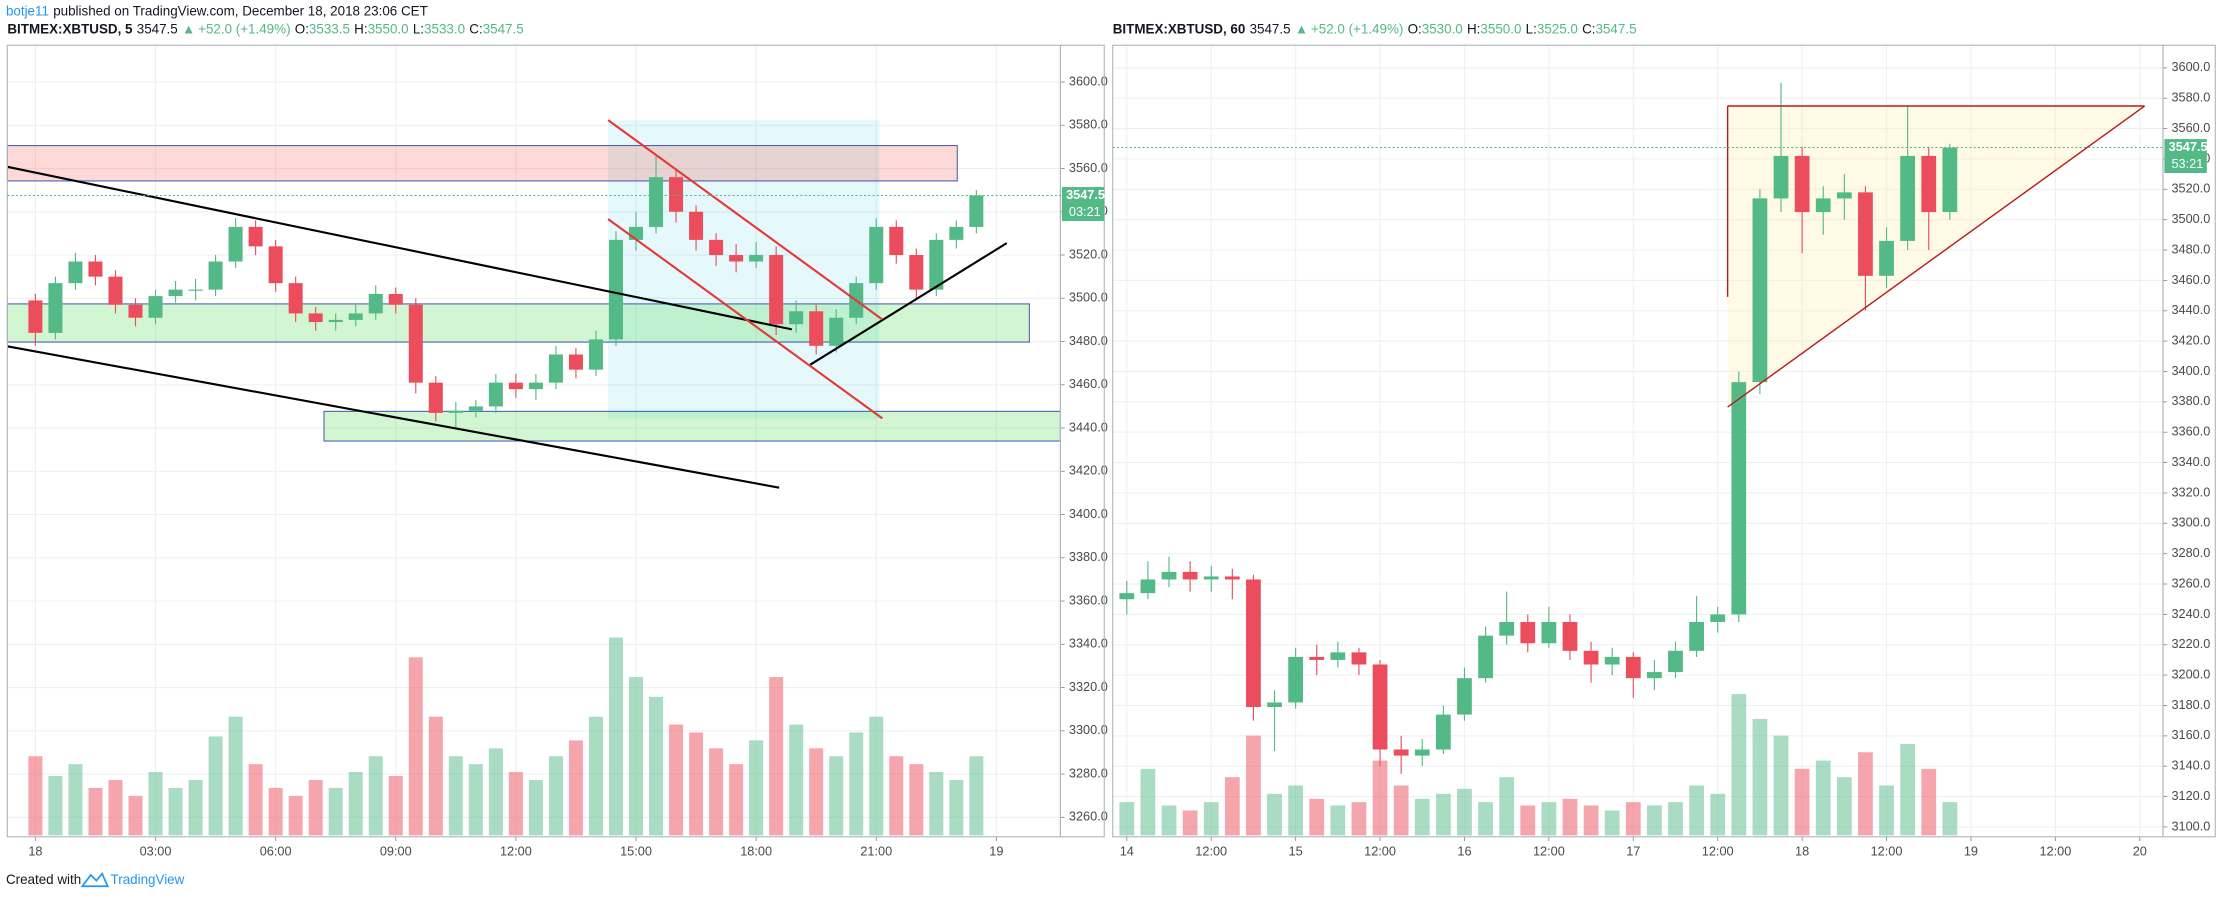 This screenshot has width=2217, height=899. Describe the element at coordinates (95, 879) in the screenshot. I see `footer: Created with TradingView` at that location.